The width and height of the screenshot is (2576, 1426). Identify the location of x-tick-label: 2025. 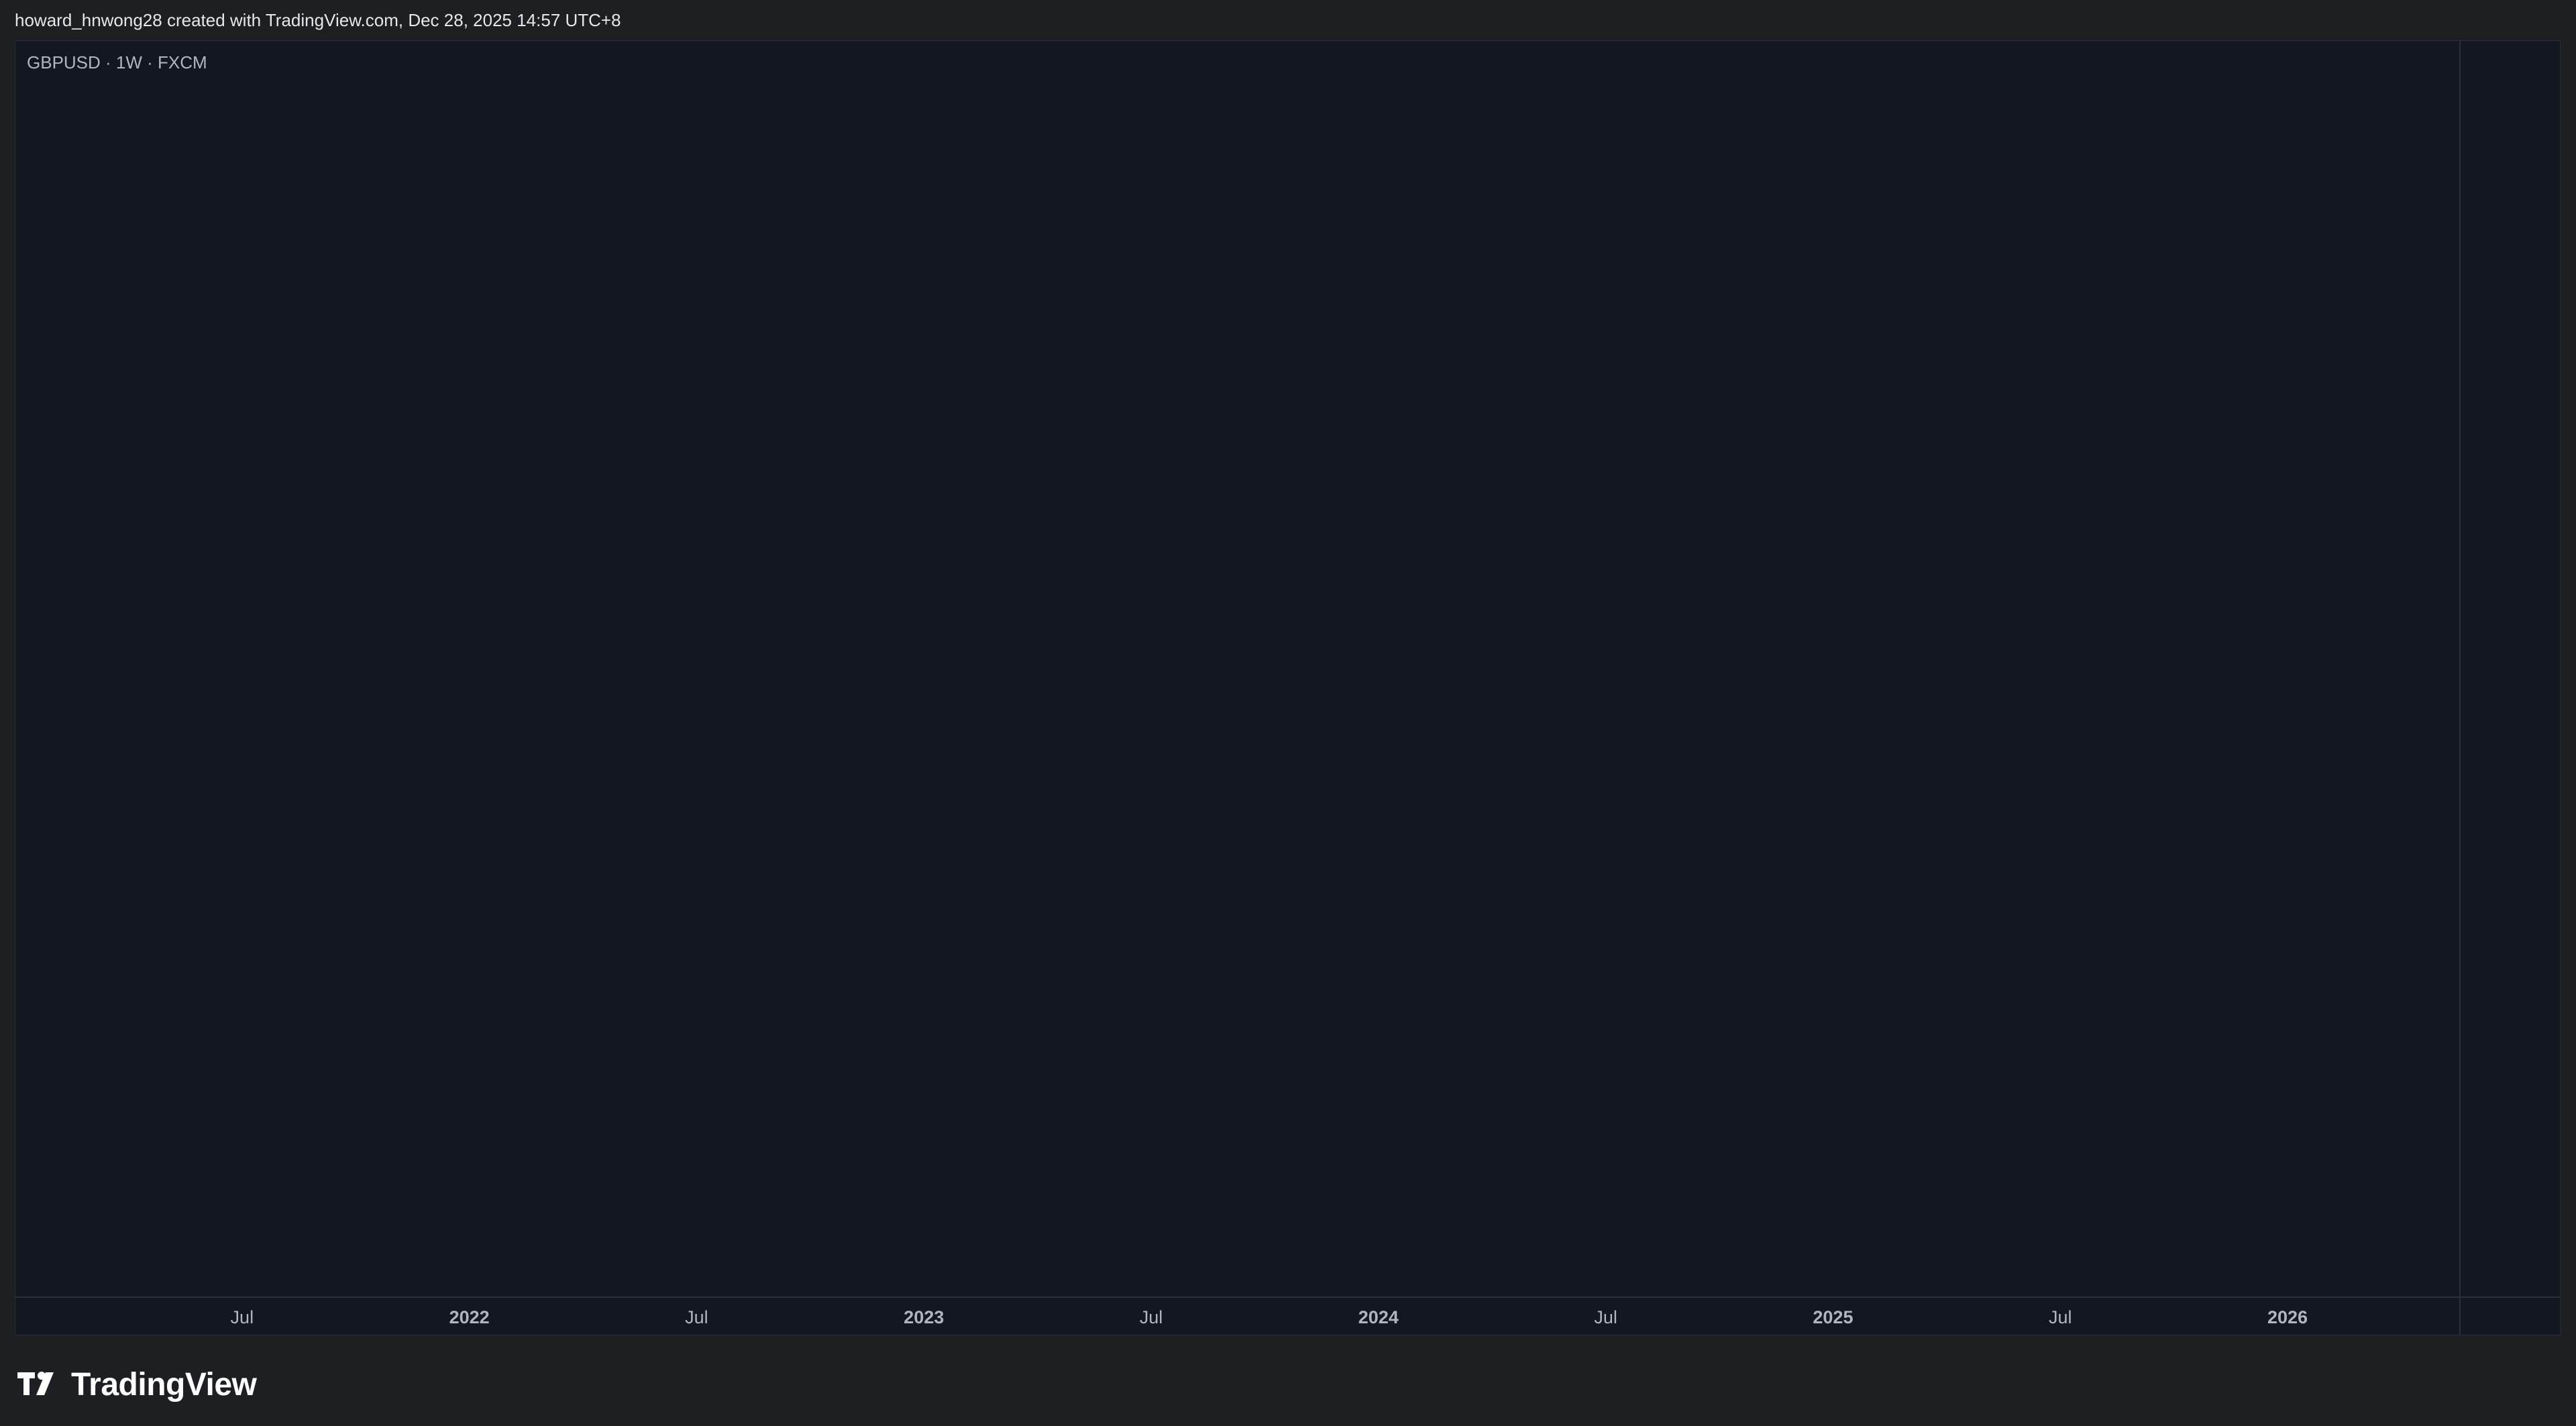
(1833, 1317).